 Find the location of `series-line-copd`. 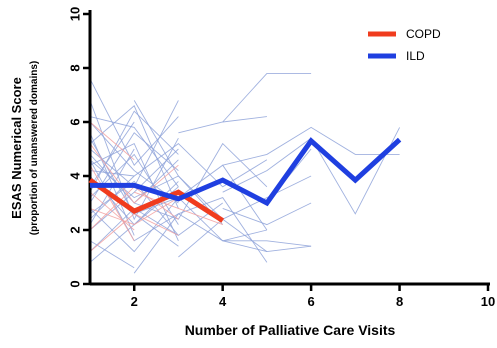

series-line-copd is located at coordinates (156, 200).